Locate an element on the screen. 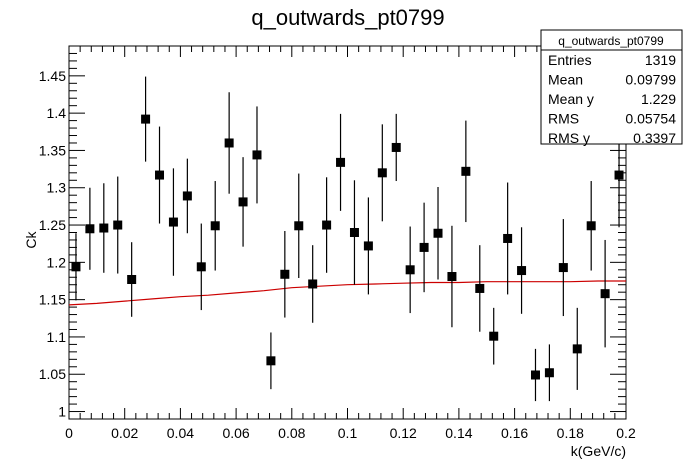  x-tick-label: 0.18 is located at coordinates (570, 433).